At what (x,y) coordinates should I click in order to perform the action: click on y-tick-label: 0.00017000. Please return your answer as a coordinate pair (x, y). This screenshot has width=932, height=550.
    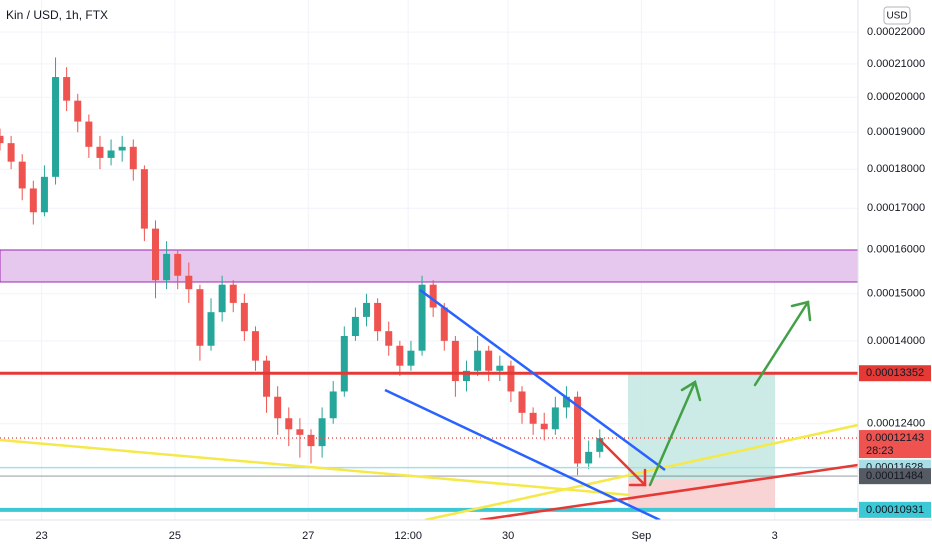
    Looking at the image, I should click on (896, 208).